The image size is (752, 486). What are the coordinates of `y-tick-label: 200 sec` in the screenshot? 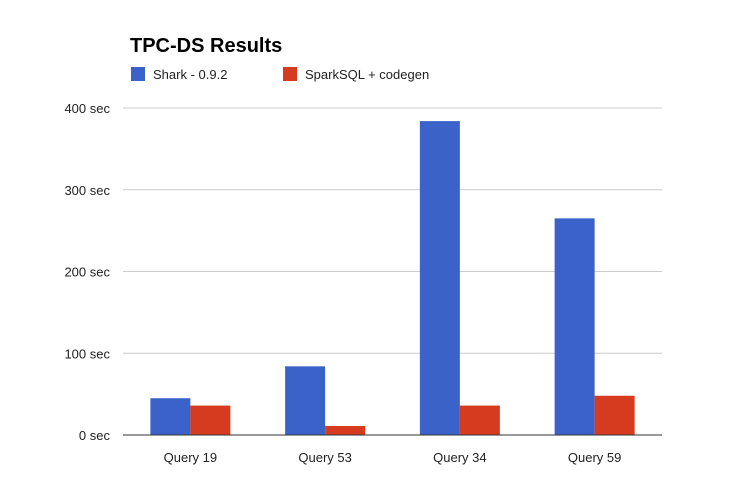 It's located at (87, 272).